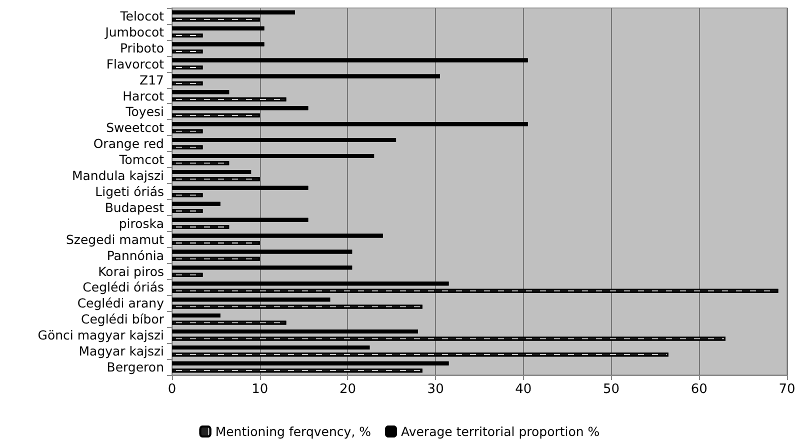 The height and width of the screenshot is (445, 799). What do you see at coordinates (141, 160) in the screenshot?
I see `y-tick-label: Tomcot` at bounding box center [141, 160].